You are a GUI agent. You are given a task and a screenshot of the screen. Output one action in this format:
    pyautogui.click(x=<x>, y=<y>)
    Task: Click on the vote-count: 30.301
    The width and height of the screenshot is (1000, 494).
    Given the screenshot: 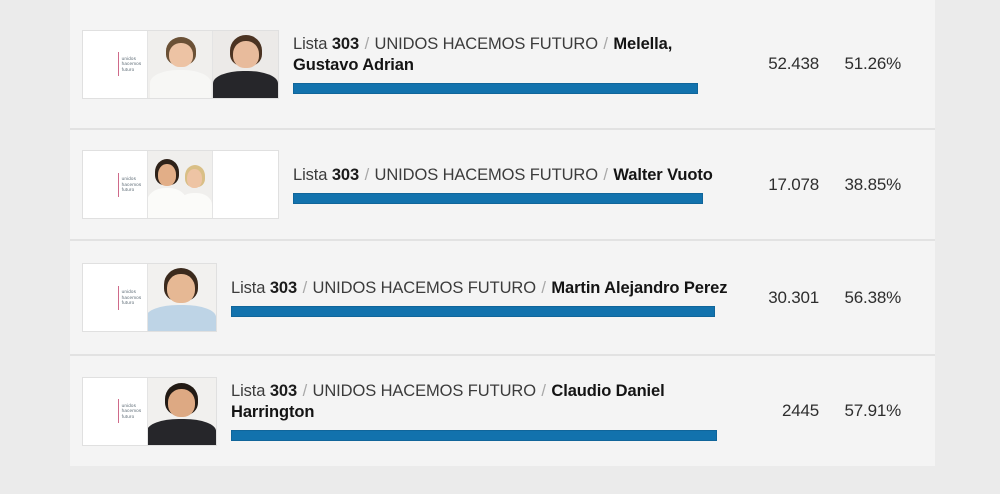 What is the action you would take?
    pyautogui.click(x=793, y=297)
    